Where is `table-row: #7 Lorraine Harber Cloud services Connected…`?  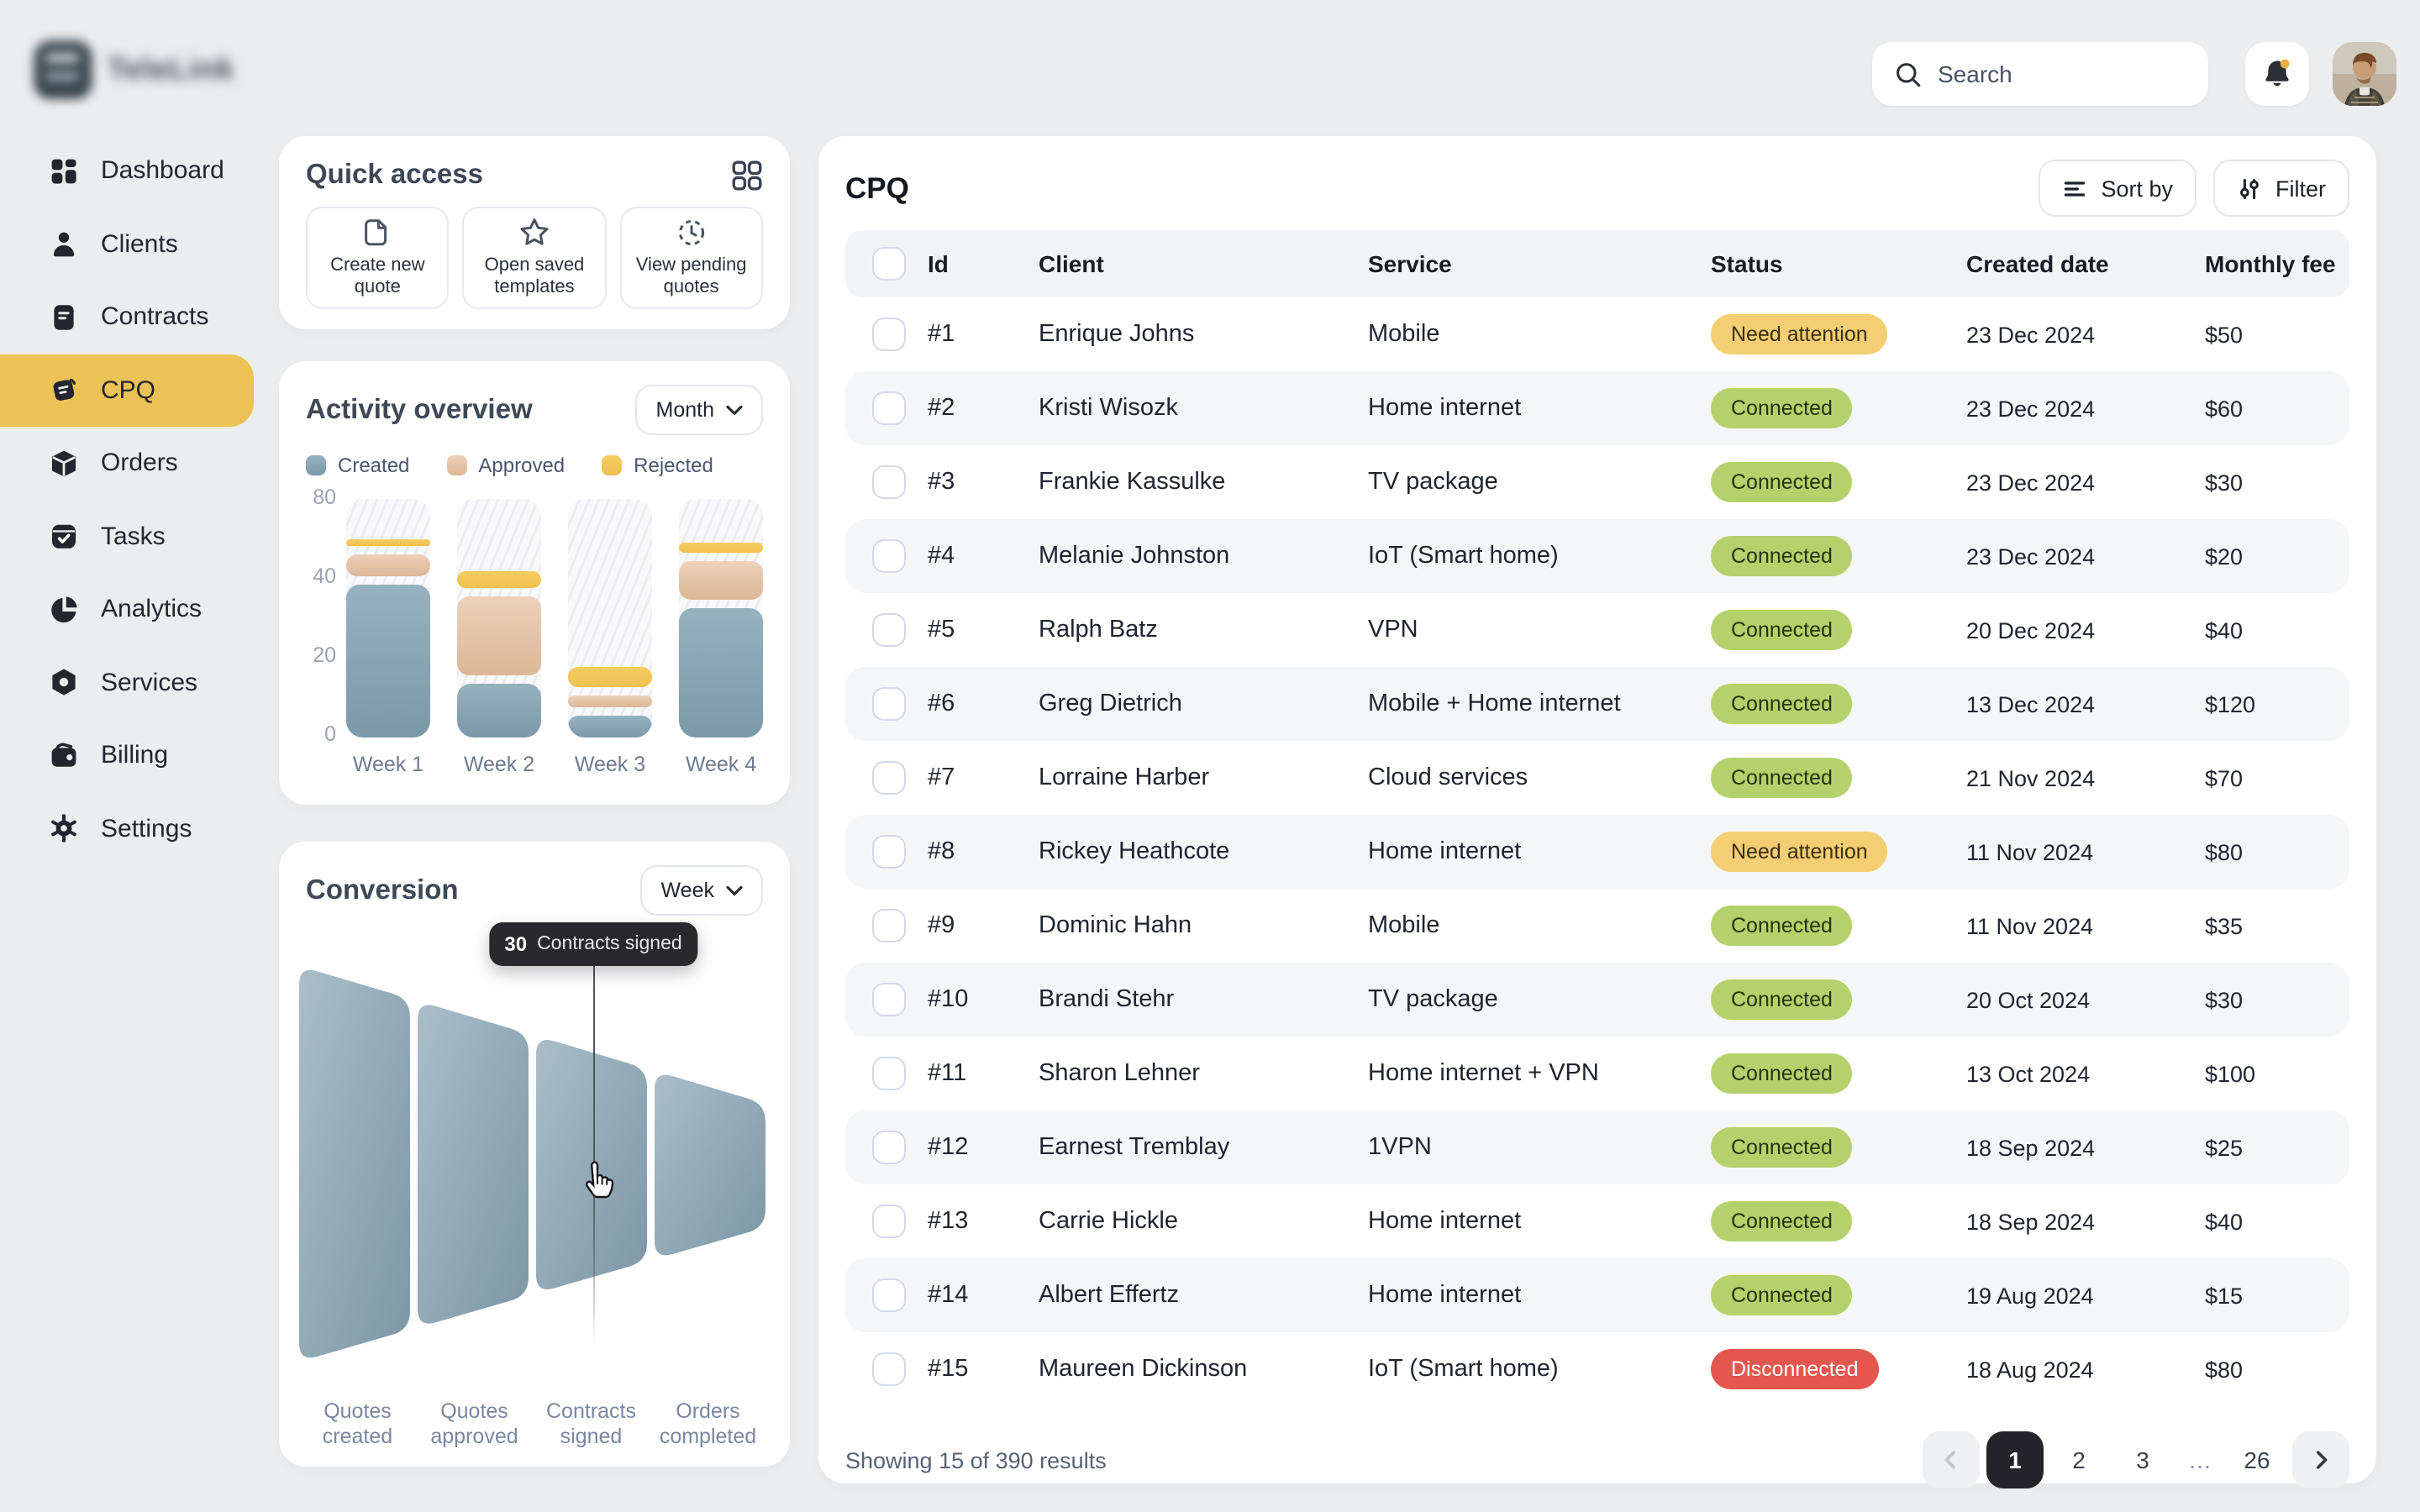 table-row: #7 Lorraine Harber Cloud services Connected… is located at coordinates (1597, 778).